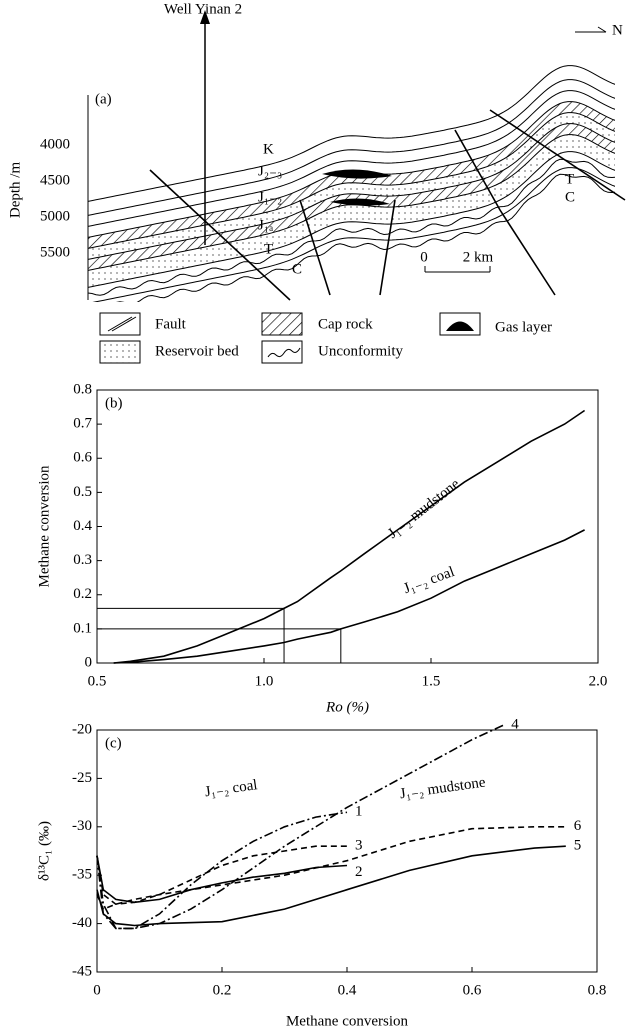 This screenshot has width=631, height=1034. Describe the element at coordinates (617, 30) in the screenshot. I see `north-label: N` at that location.